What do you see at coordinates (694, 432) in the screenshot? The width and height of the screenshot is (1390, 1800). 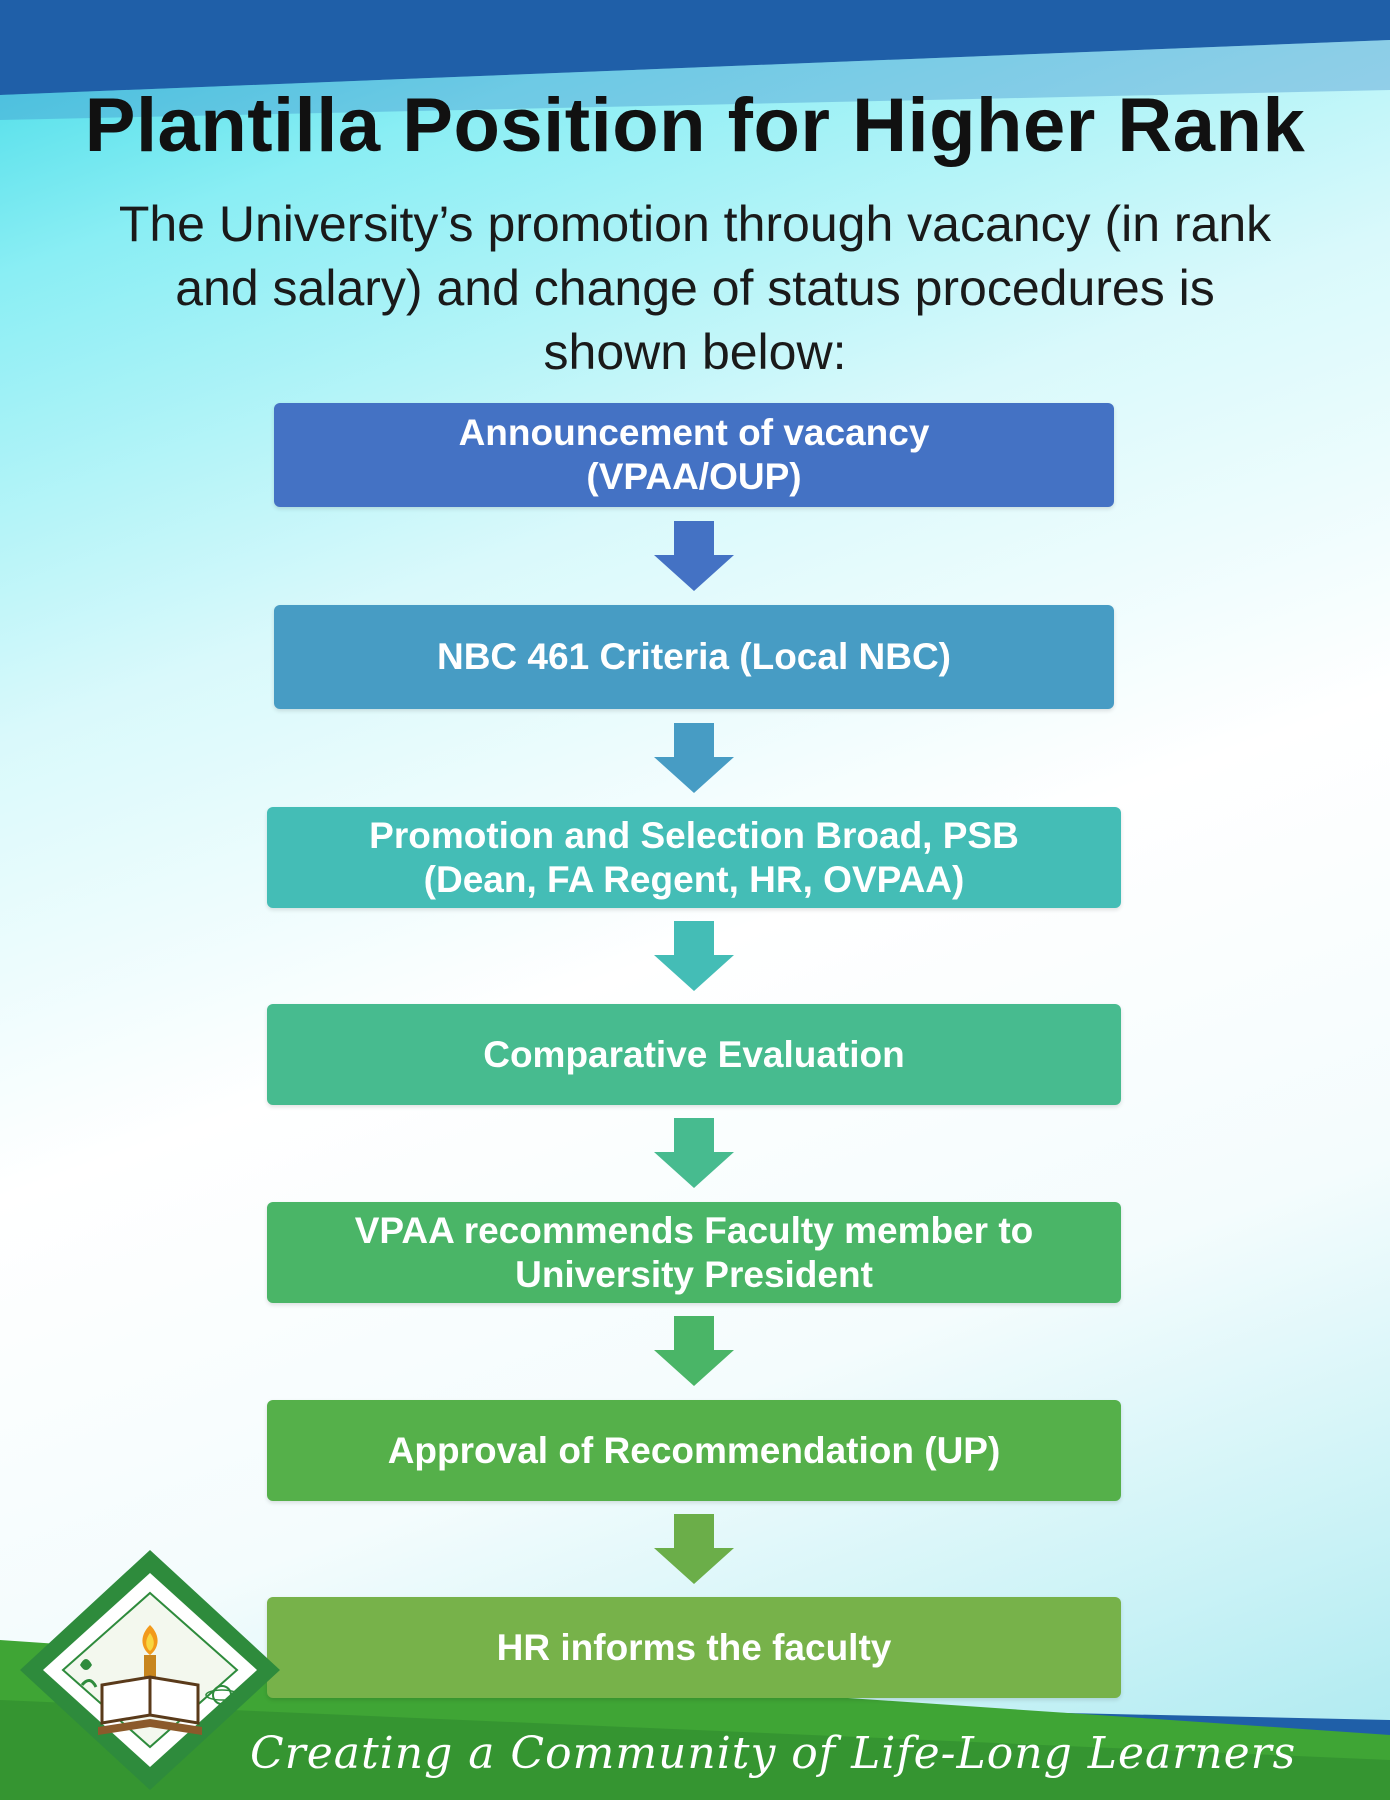 I see `step-label: Announcement of vacancy` at bounding box center [694, 432].